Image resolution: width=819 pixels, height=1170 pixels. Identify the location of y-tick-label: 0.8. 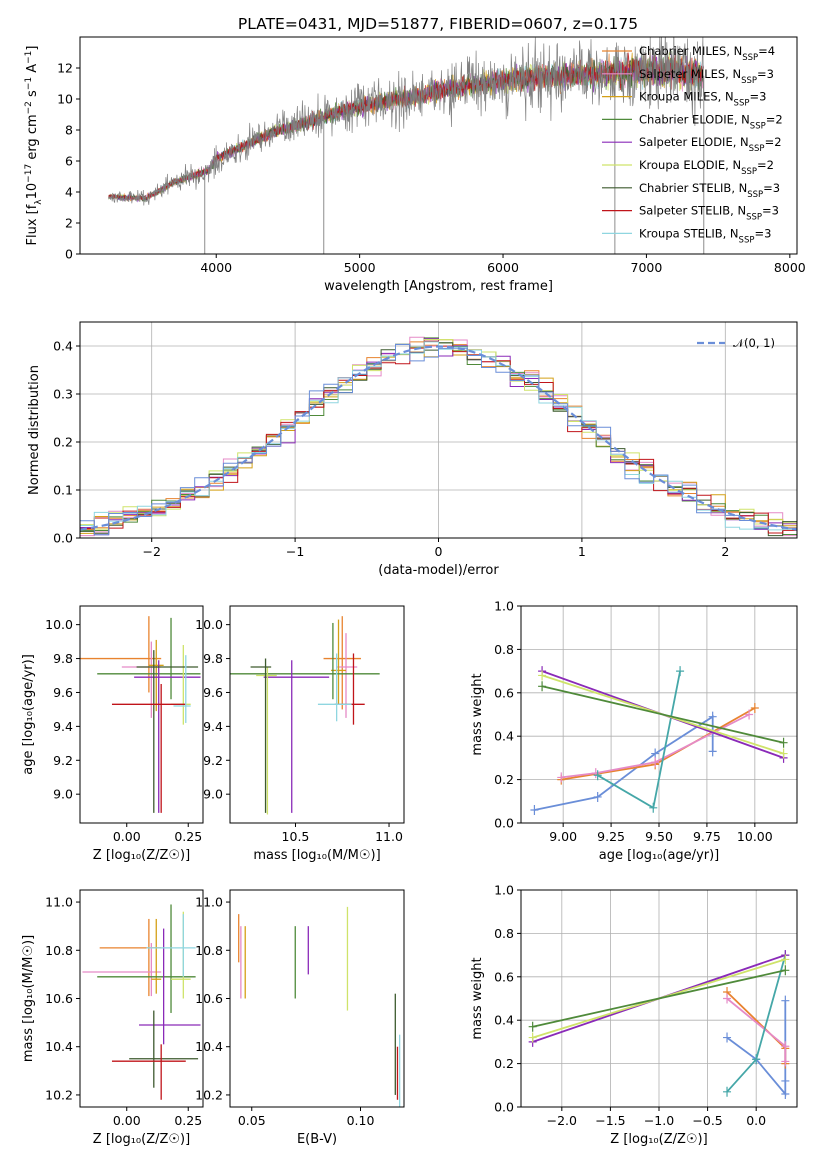
(504, 649).